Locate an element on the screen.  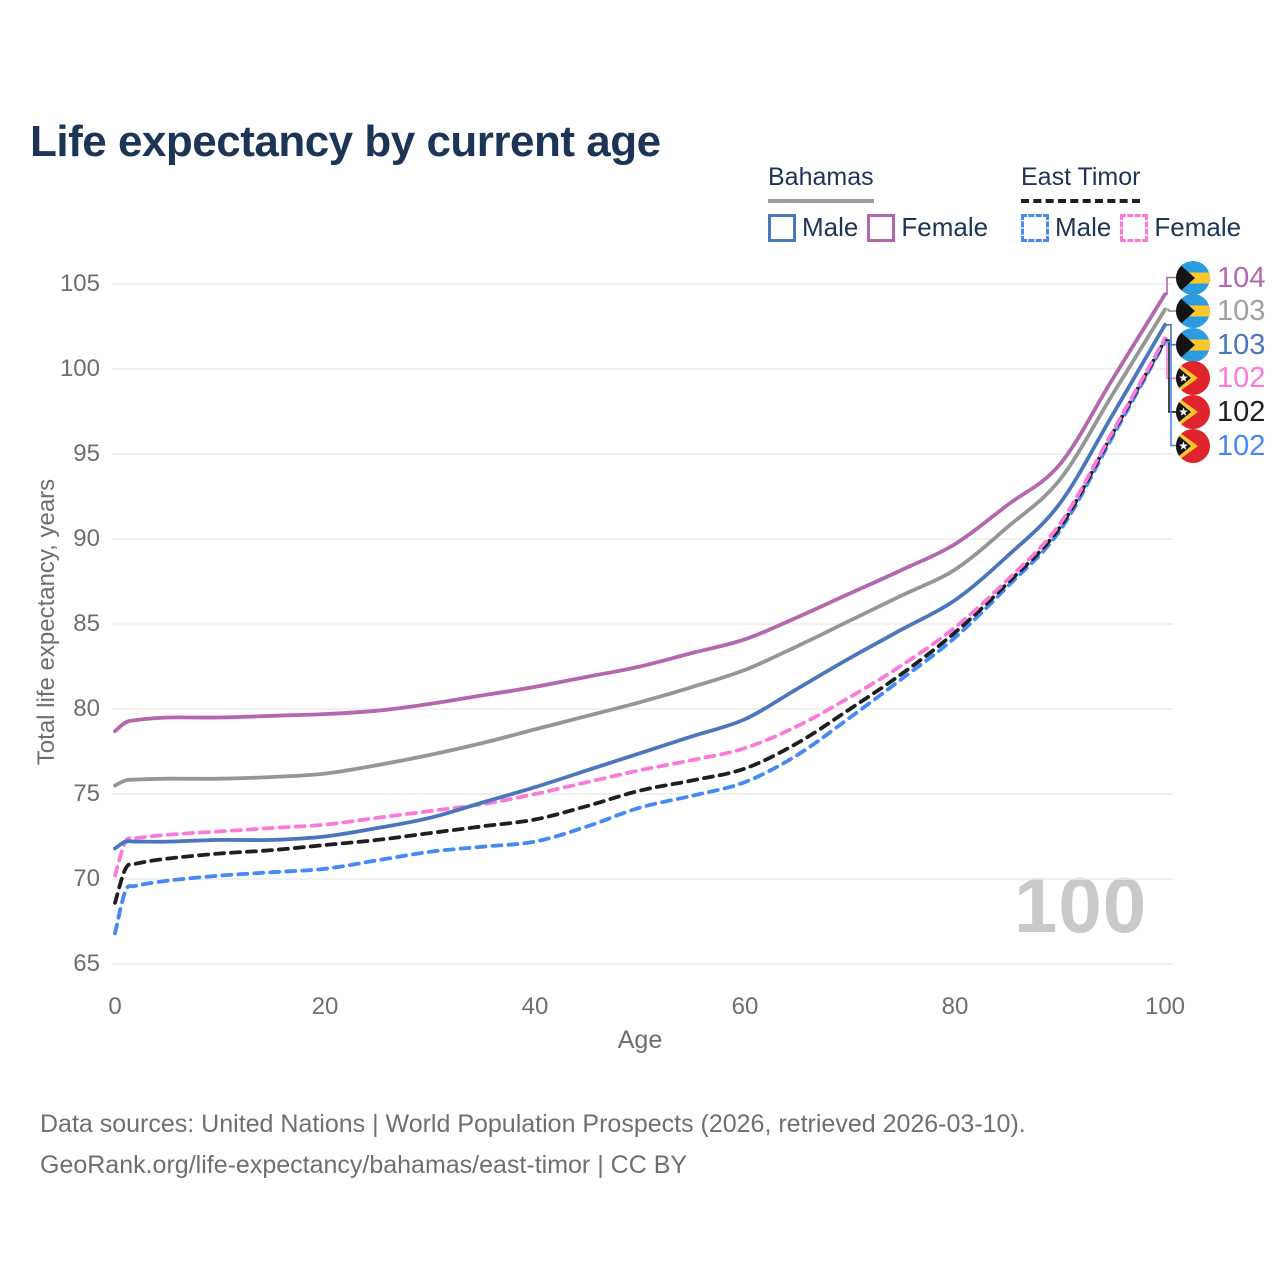
y-tick-label: 100 is located at coordinates (79, 368).